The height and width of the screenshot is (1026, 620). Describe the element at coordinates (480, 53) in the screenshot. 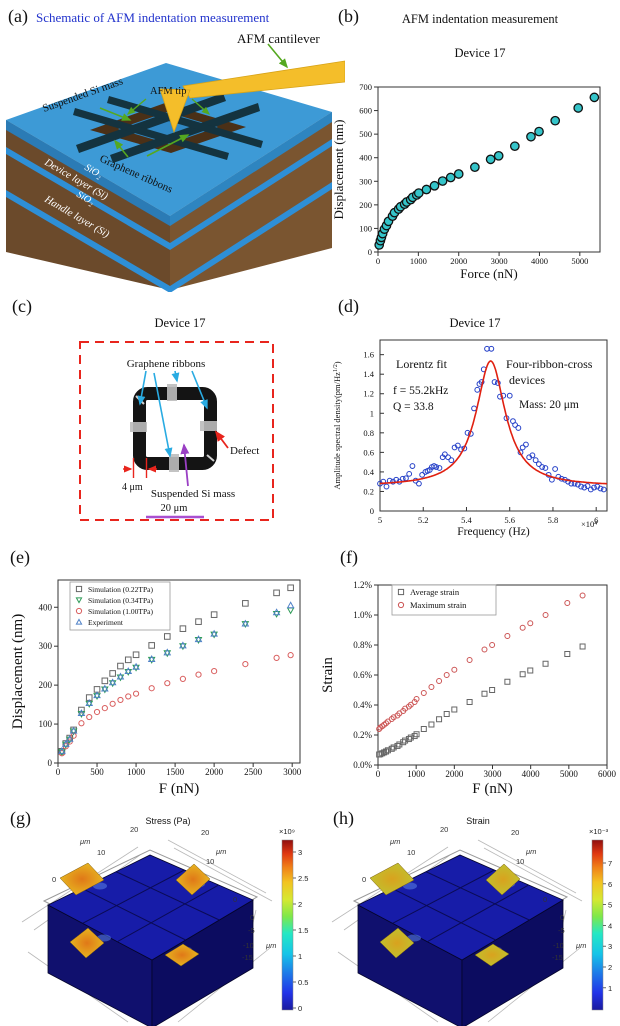

I see `panel-b-subtitle: Device 17` at that location.